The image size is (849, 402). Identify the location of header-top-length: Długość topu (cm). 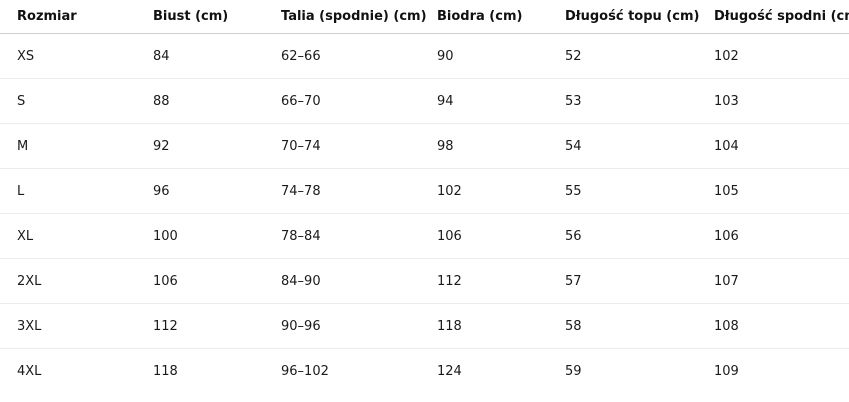
(623, 17).